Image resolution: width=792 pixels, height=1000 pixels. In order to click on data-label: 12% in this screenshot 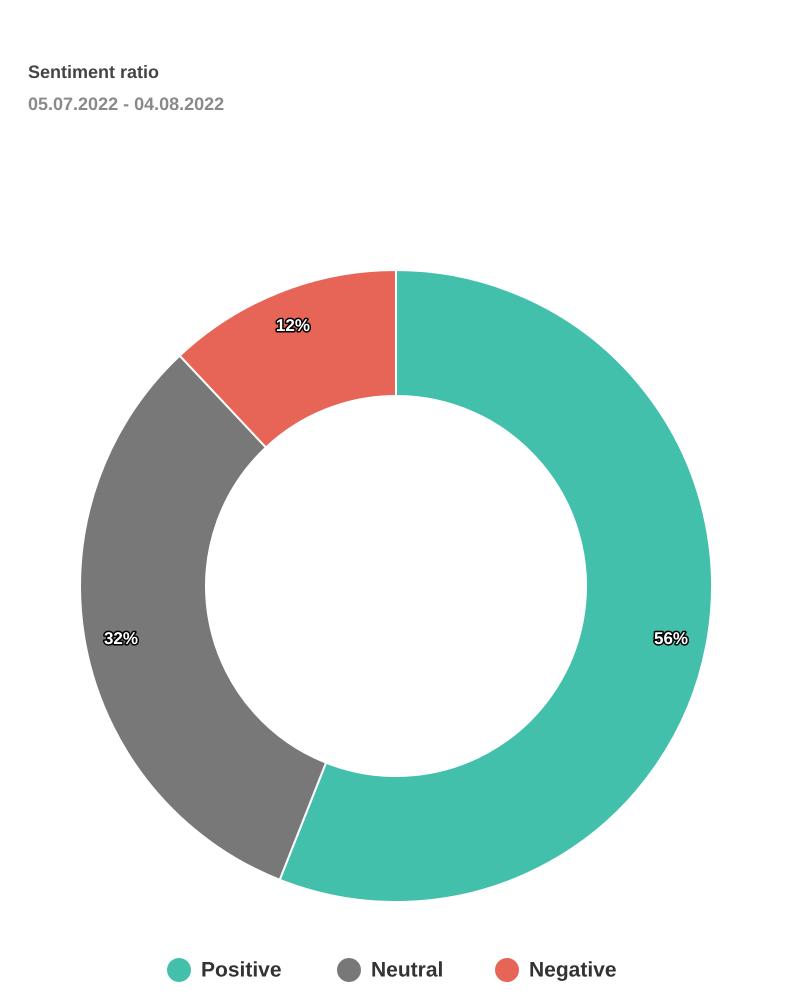, I will do `click(293, 326)`.